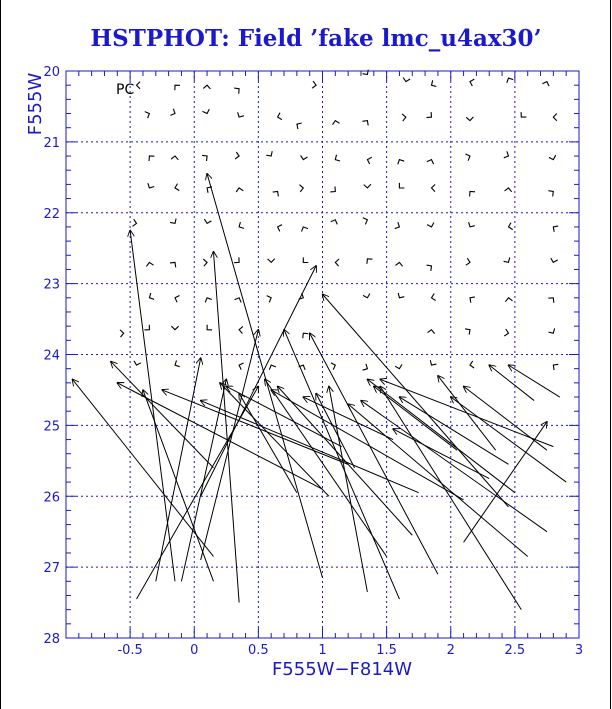 Image resolution: width=612 pixels, height=709 pixels. Describe the element at coordinates (51, 639) in the screenshot. I see `y-tick-label: 28` at that location.